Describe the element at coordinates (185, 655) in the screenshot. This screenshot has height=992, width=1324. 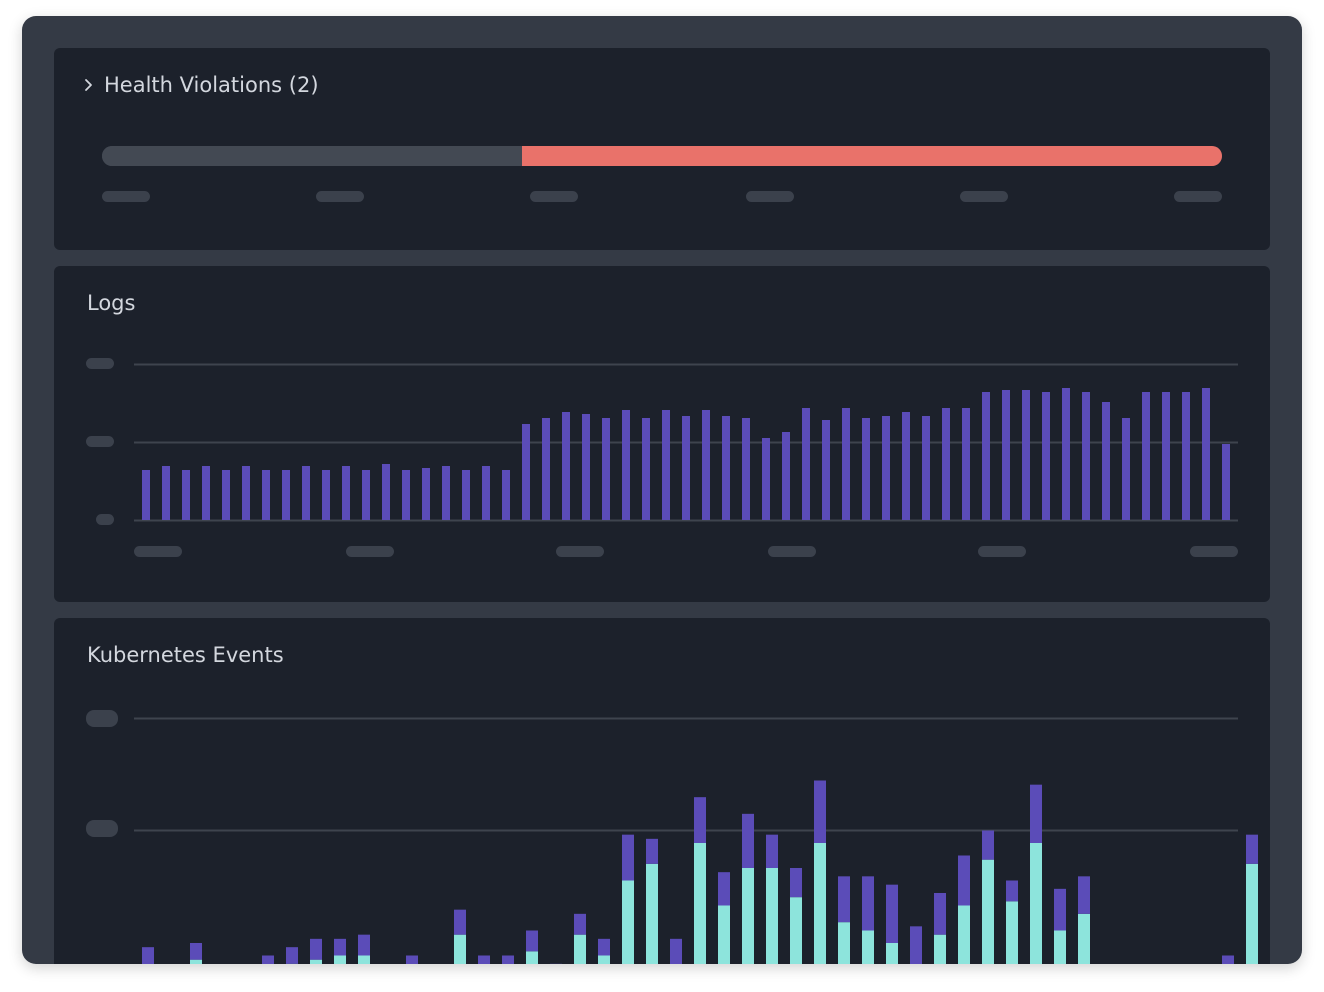
I see `kubernetes-events-title: Kubernetes Events` at that location.